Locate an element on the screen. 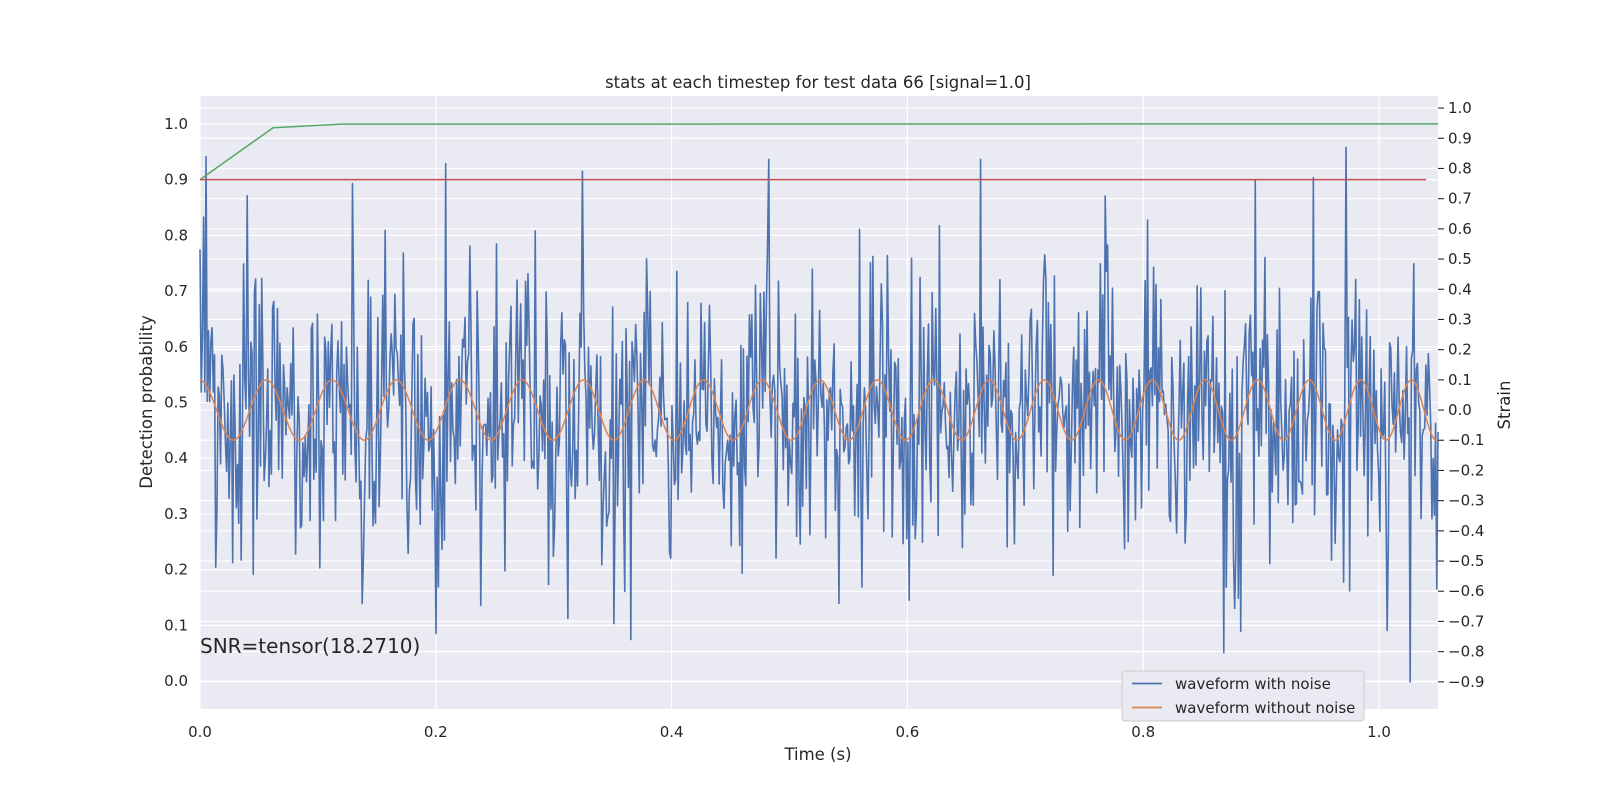  right-y-tick-label: −0.9 is located at coordinates (1466, 682).